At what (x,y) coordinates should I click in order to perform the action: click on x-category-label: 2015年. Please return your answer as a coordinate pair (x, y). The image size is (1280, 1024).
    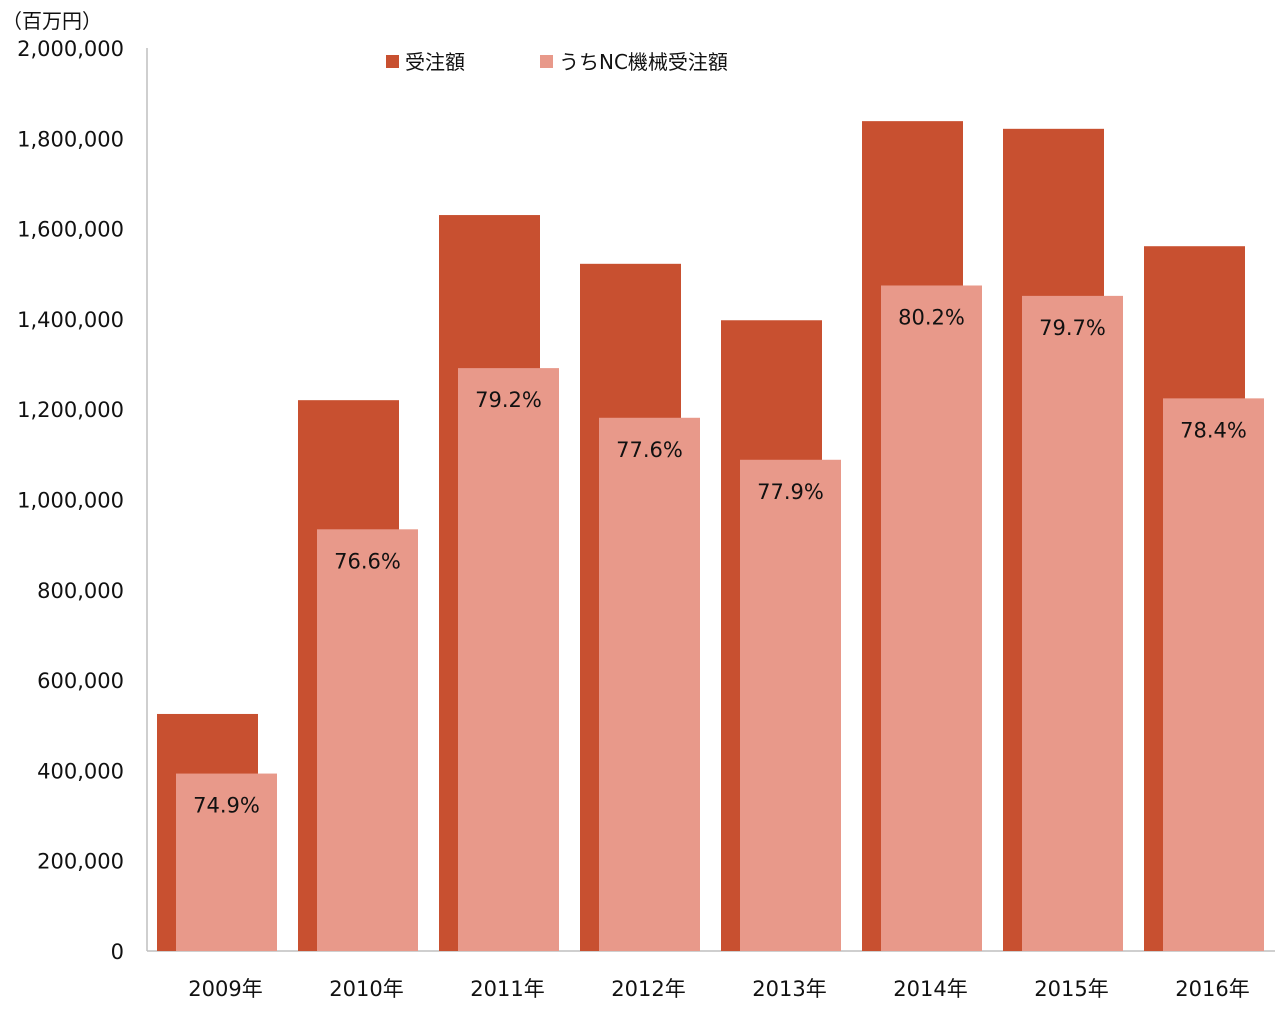
    Looking at the image, I should click on (1071, 989).